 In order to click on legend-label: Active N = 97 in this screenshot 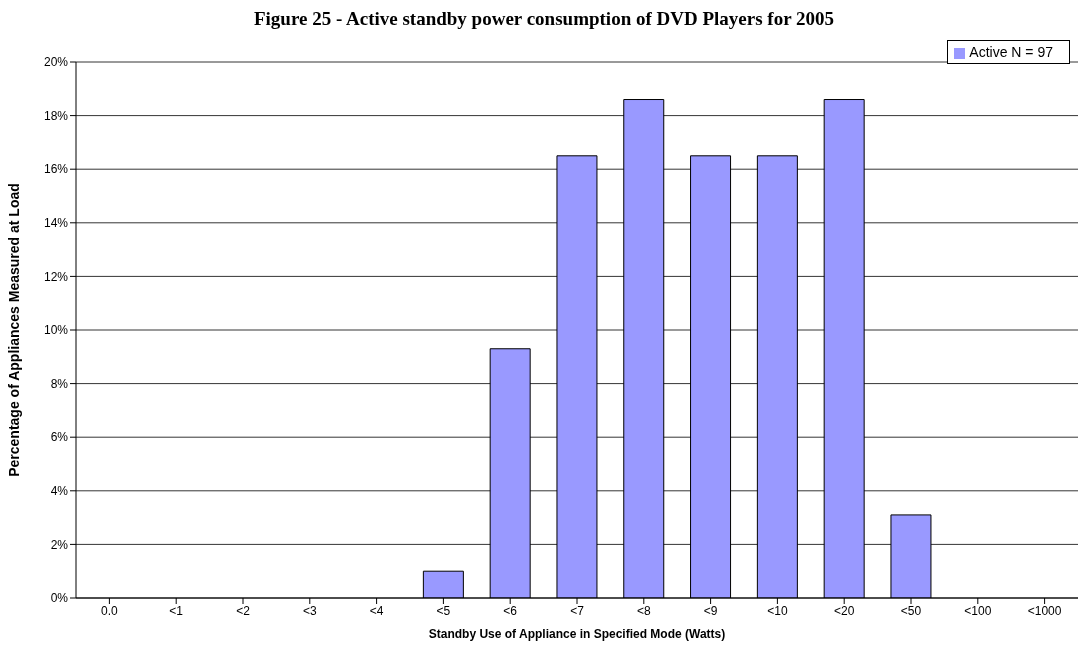, I will do `click(1011, 52)`.